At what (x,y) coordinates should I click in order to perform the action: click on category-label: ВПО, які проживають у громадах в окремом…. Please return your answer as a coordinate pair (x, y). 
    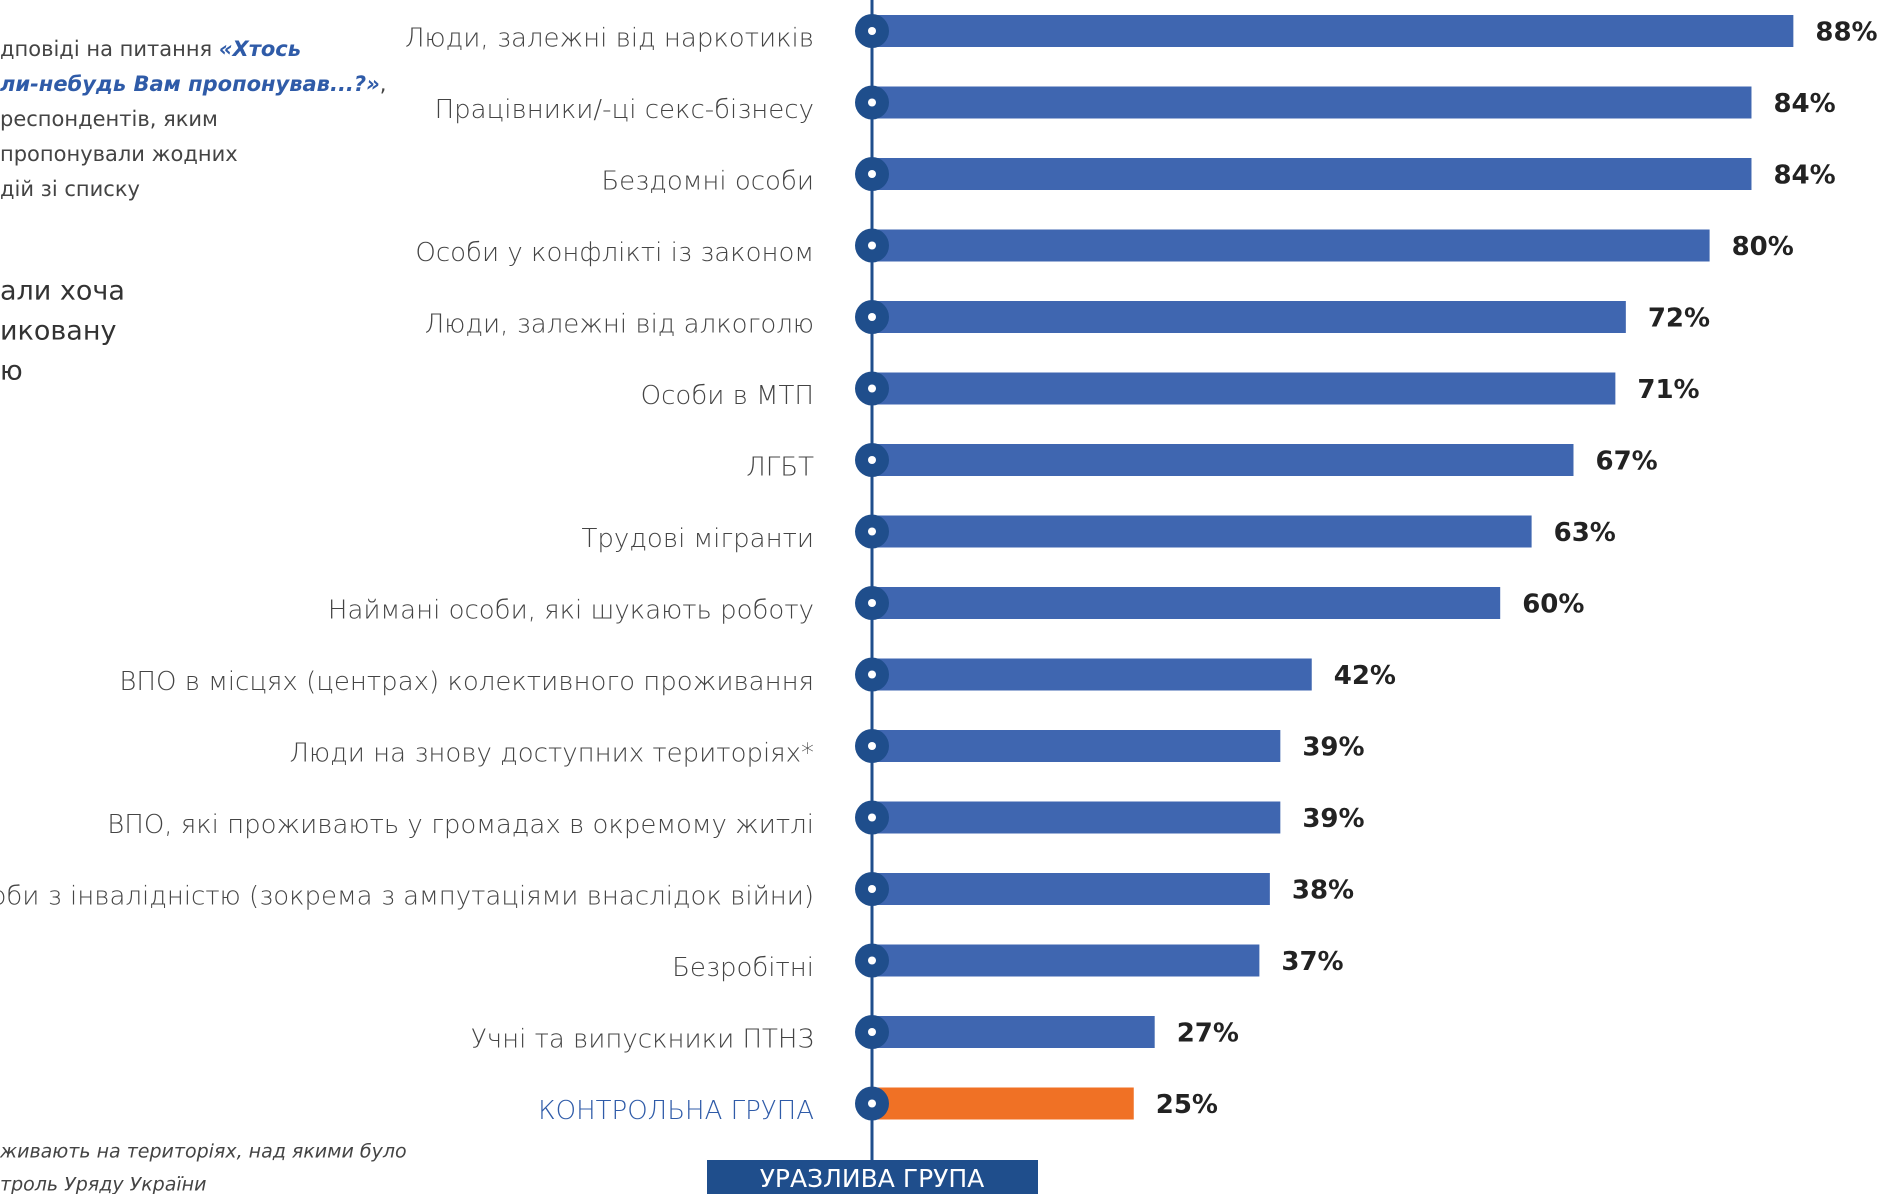
    Looking at the image, I should click on (460, 825).